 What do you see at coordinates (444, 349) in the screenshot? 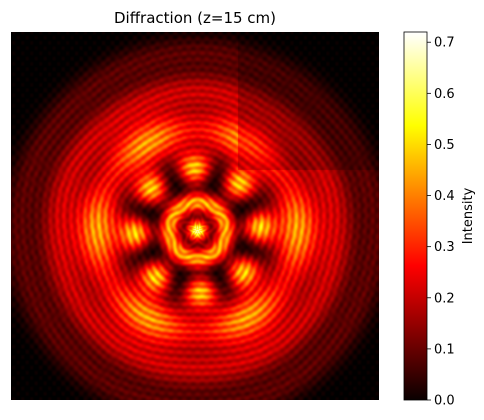
I see `colorbar-tick-label: 0.1` at bounding box center [444, 349].